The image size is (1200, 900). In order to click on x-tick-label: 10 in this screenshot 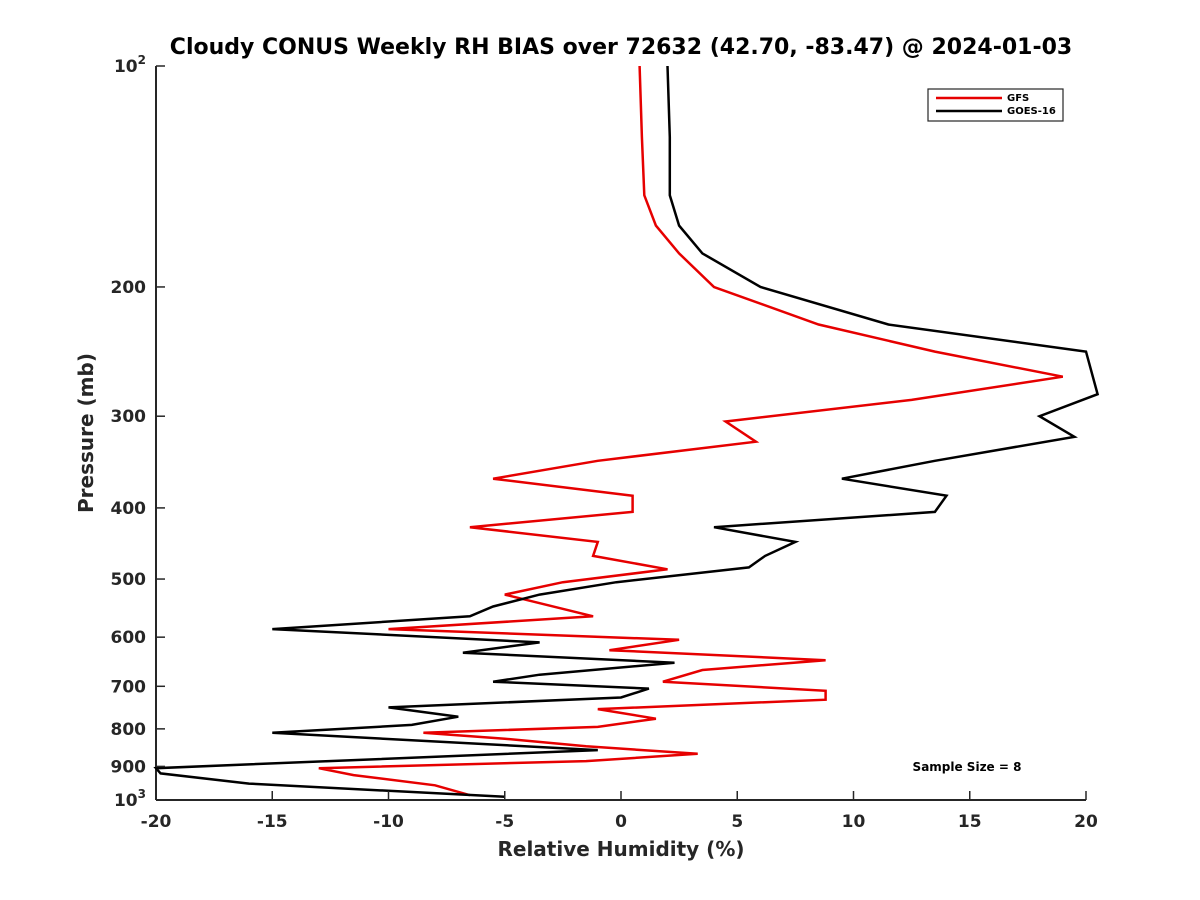, I will do `click(854, 822)`.